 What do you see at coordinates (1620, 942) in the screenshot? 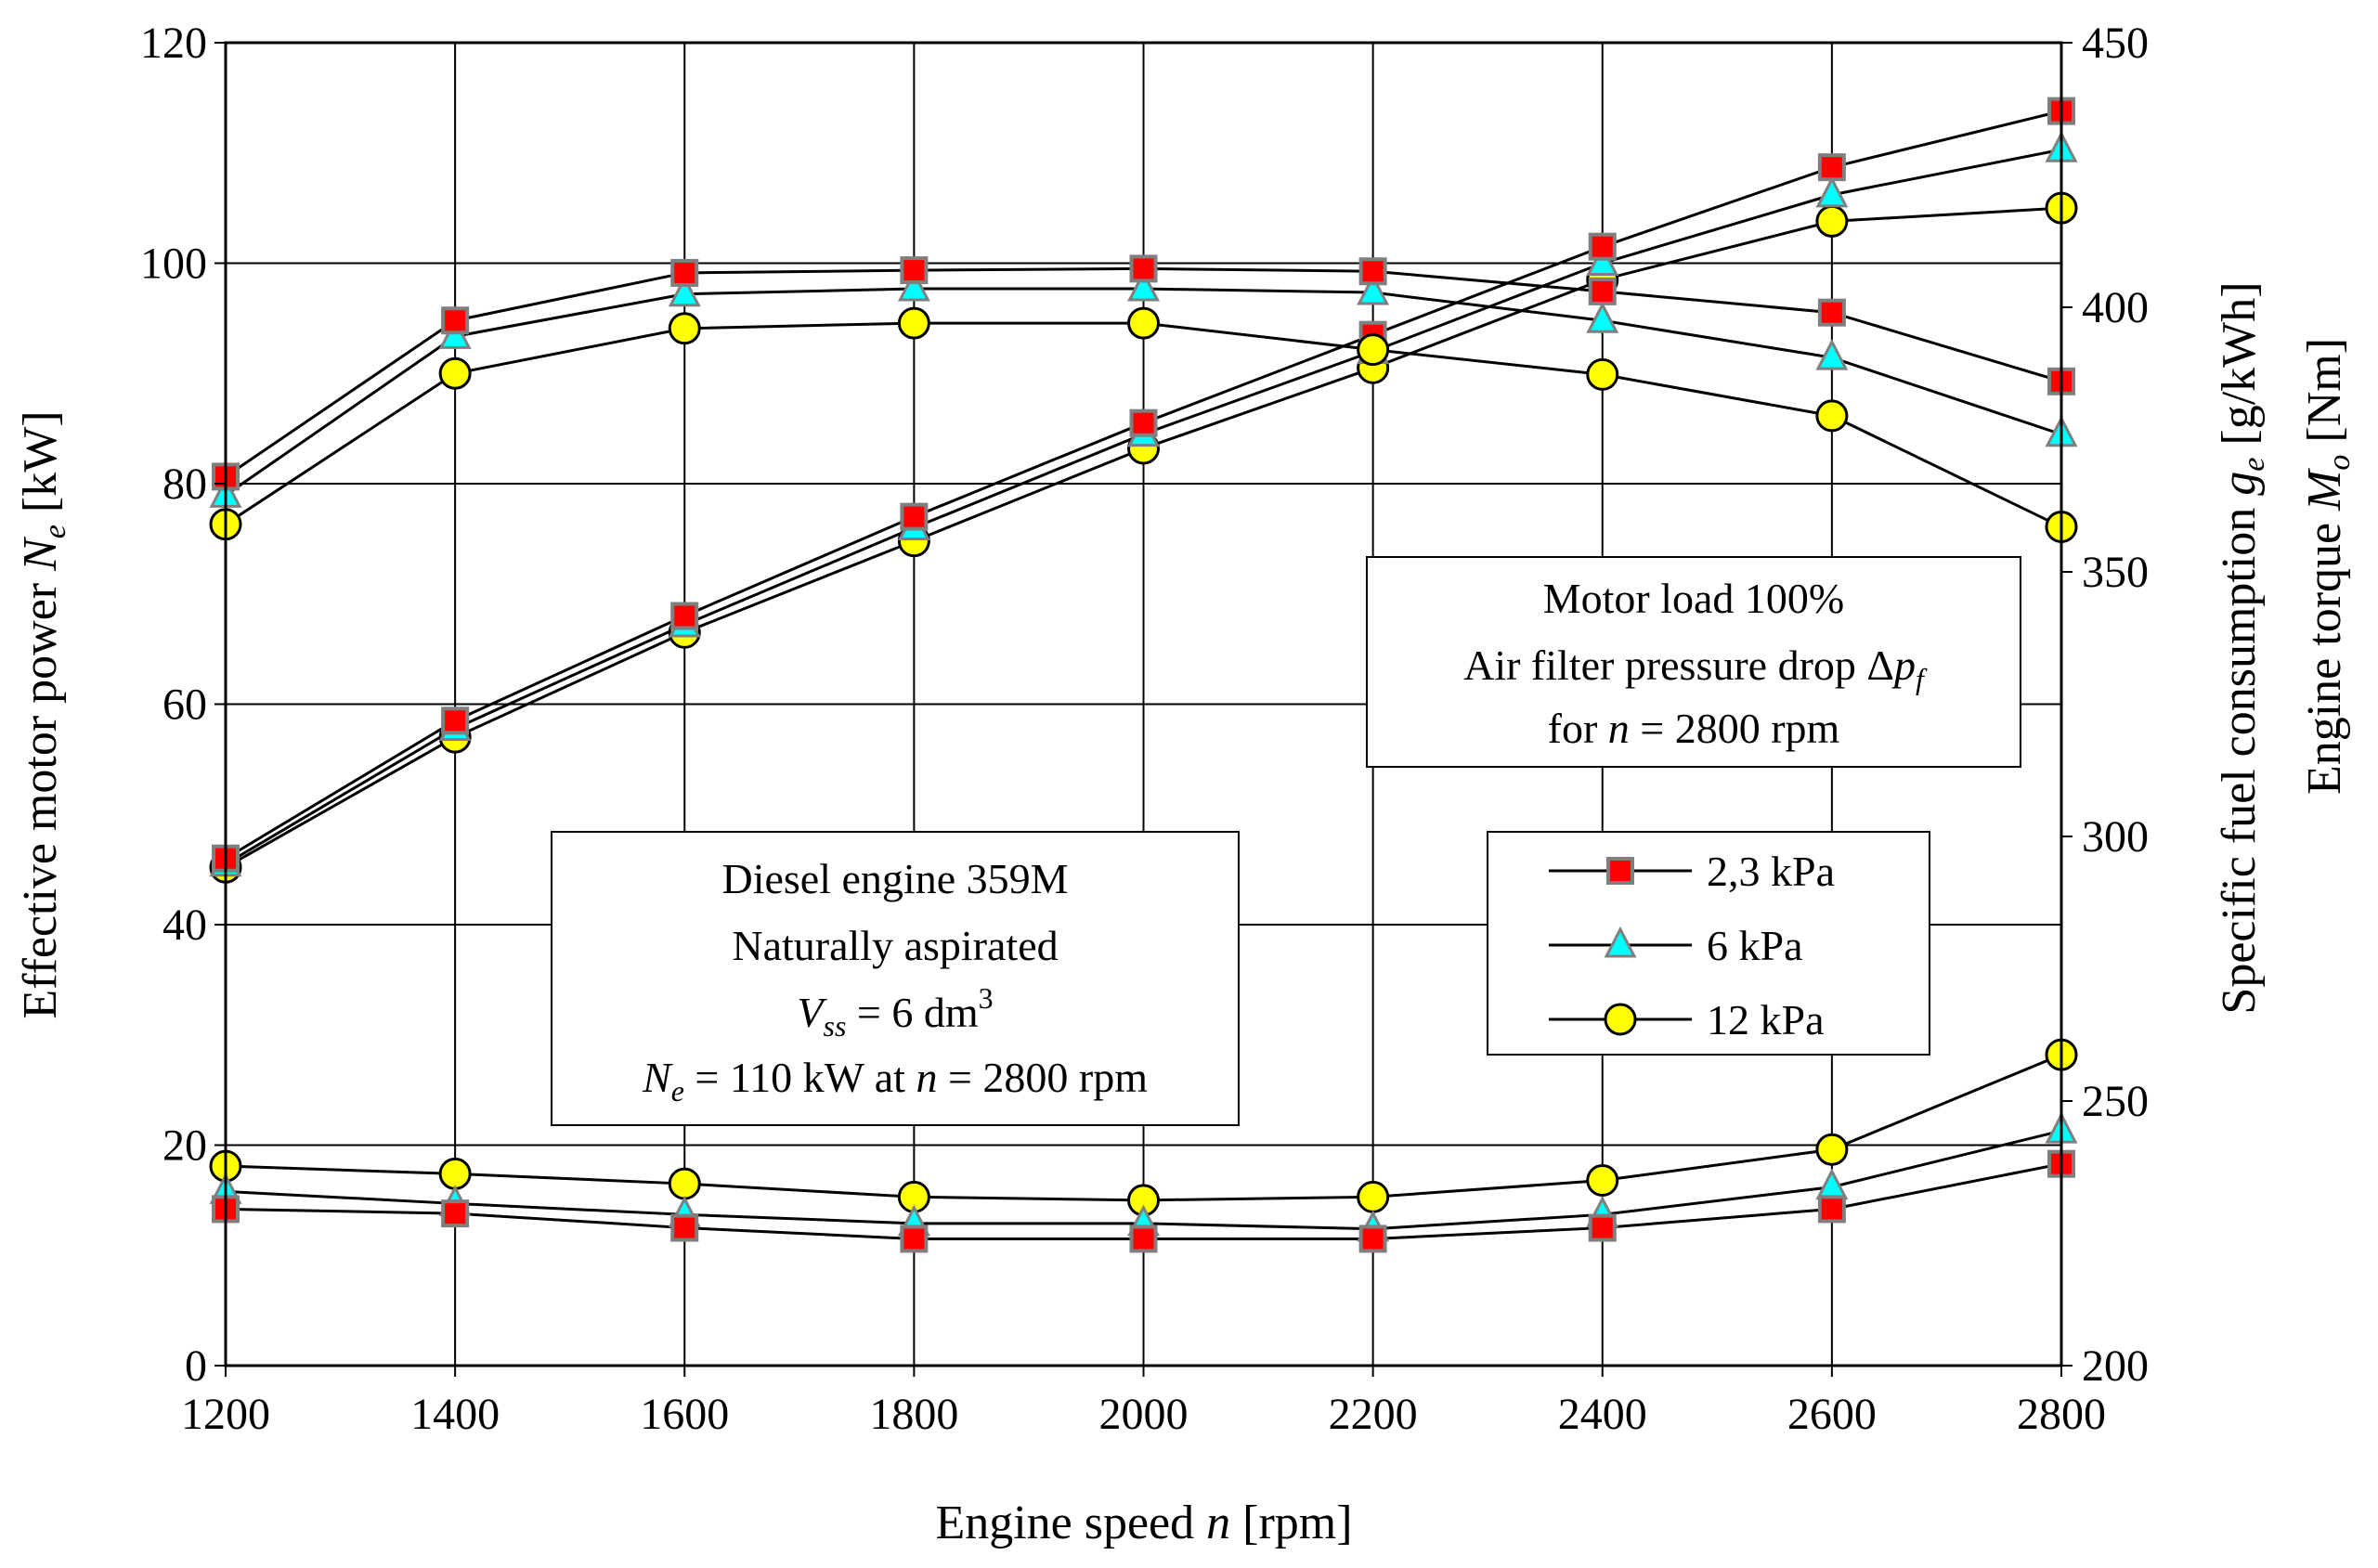
I see `legend-marker-6-kpa` at bounding box center [1620, 942].